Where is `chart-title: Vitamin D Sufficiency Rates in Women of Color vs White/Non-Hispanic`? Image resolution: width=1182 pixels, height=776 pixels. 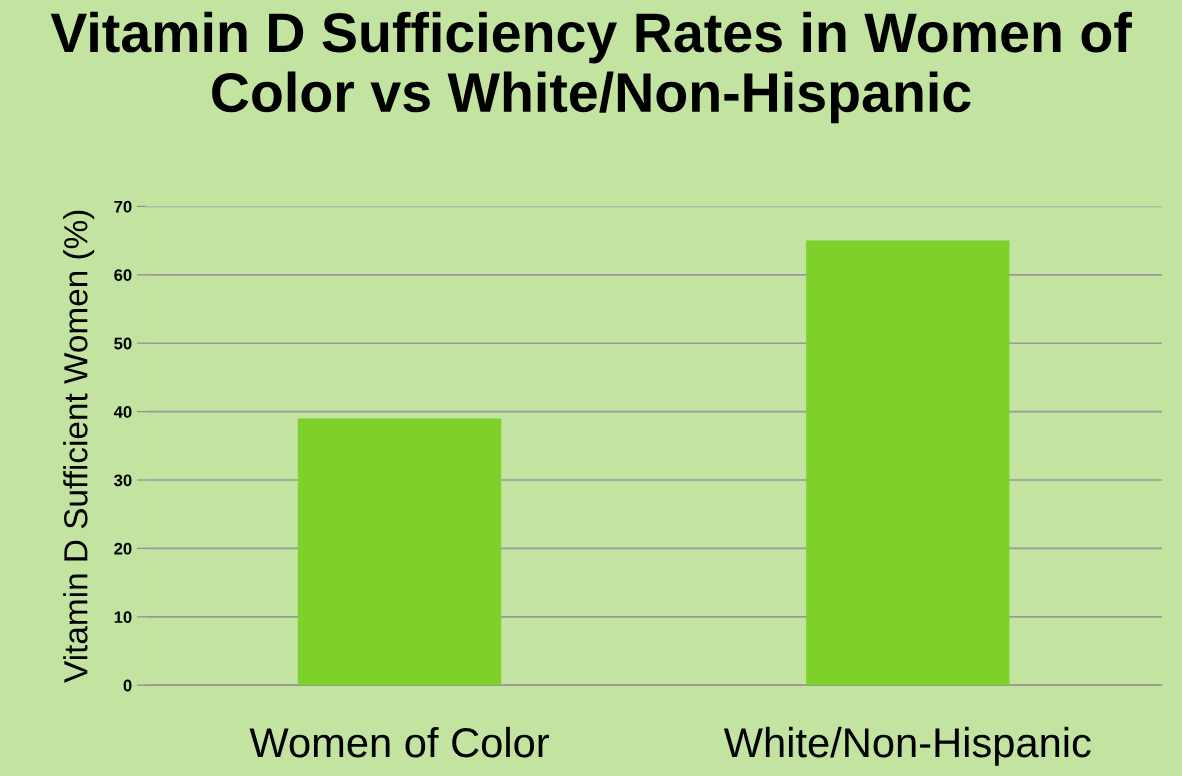
chart-title: Vitamin D Sufficiency Rates in Women of Color vs White/Non-Hispanic is located at coordinates (591, 67).